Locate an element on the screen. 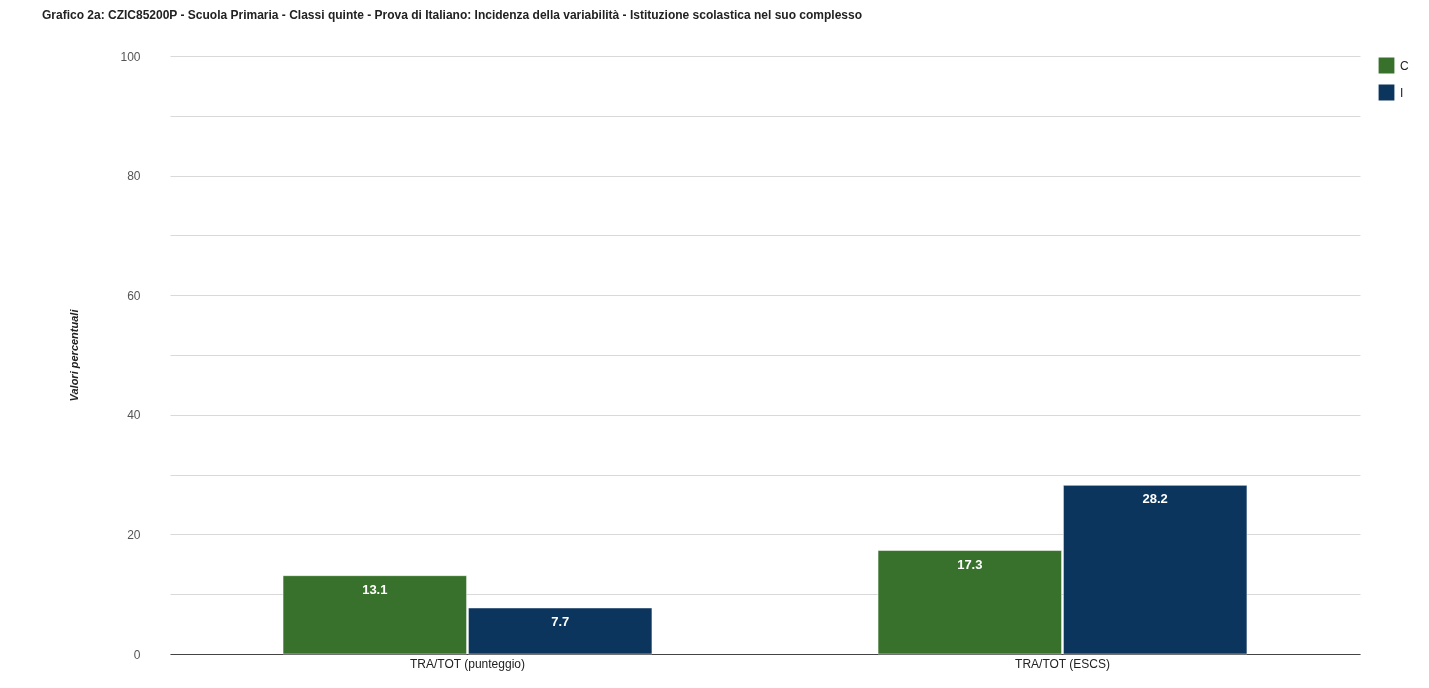 The width and height of the screenshot is (1429, 688). legend-label: C is located at coordinates (1404, 65).